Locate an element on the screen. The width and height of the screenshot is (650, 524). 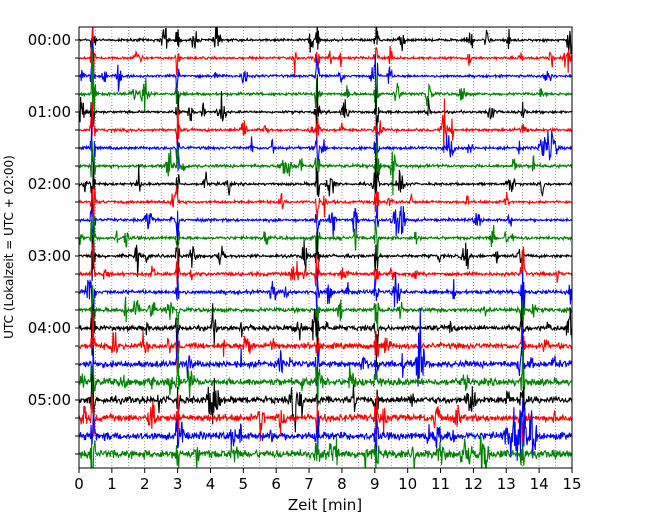
y-tick-label: 01:00 is located at coordinates (49, 112).